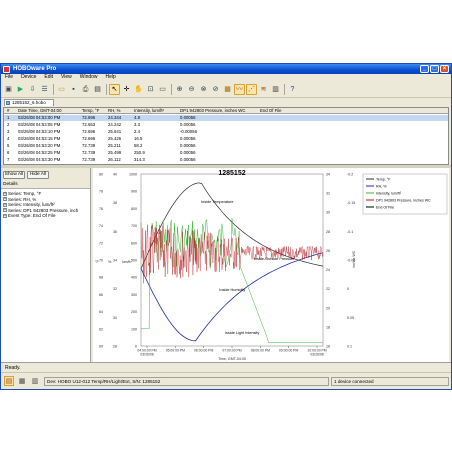  I want to click on zoom-in-icon: ⊕, so click(179, 89).